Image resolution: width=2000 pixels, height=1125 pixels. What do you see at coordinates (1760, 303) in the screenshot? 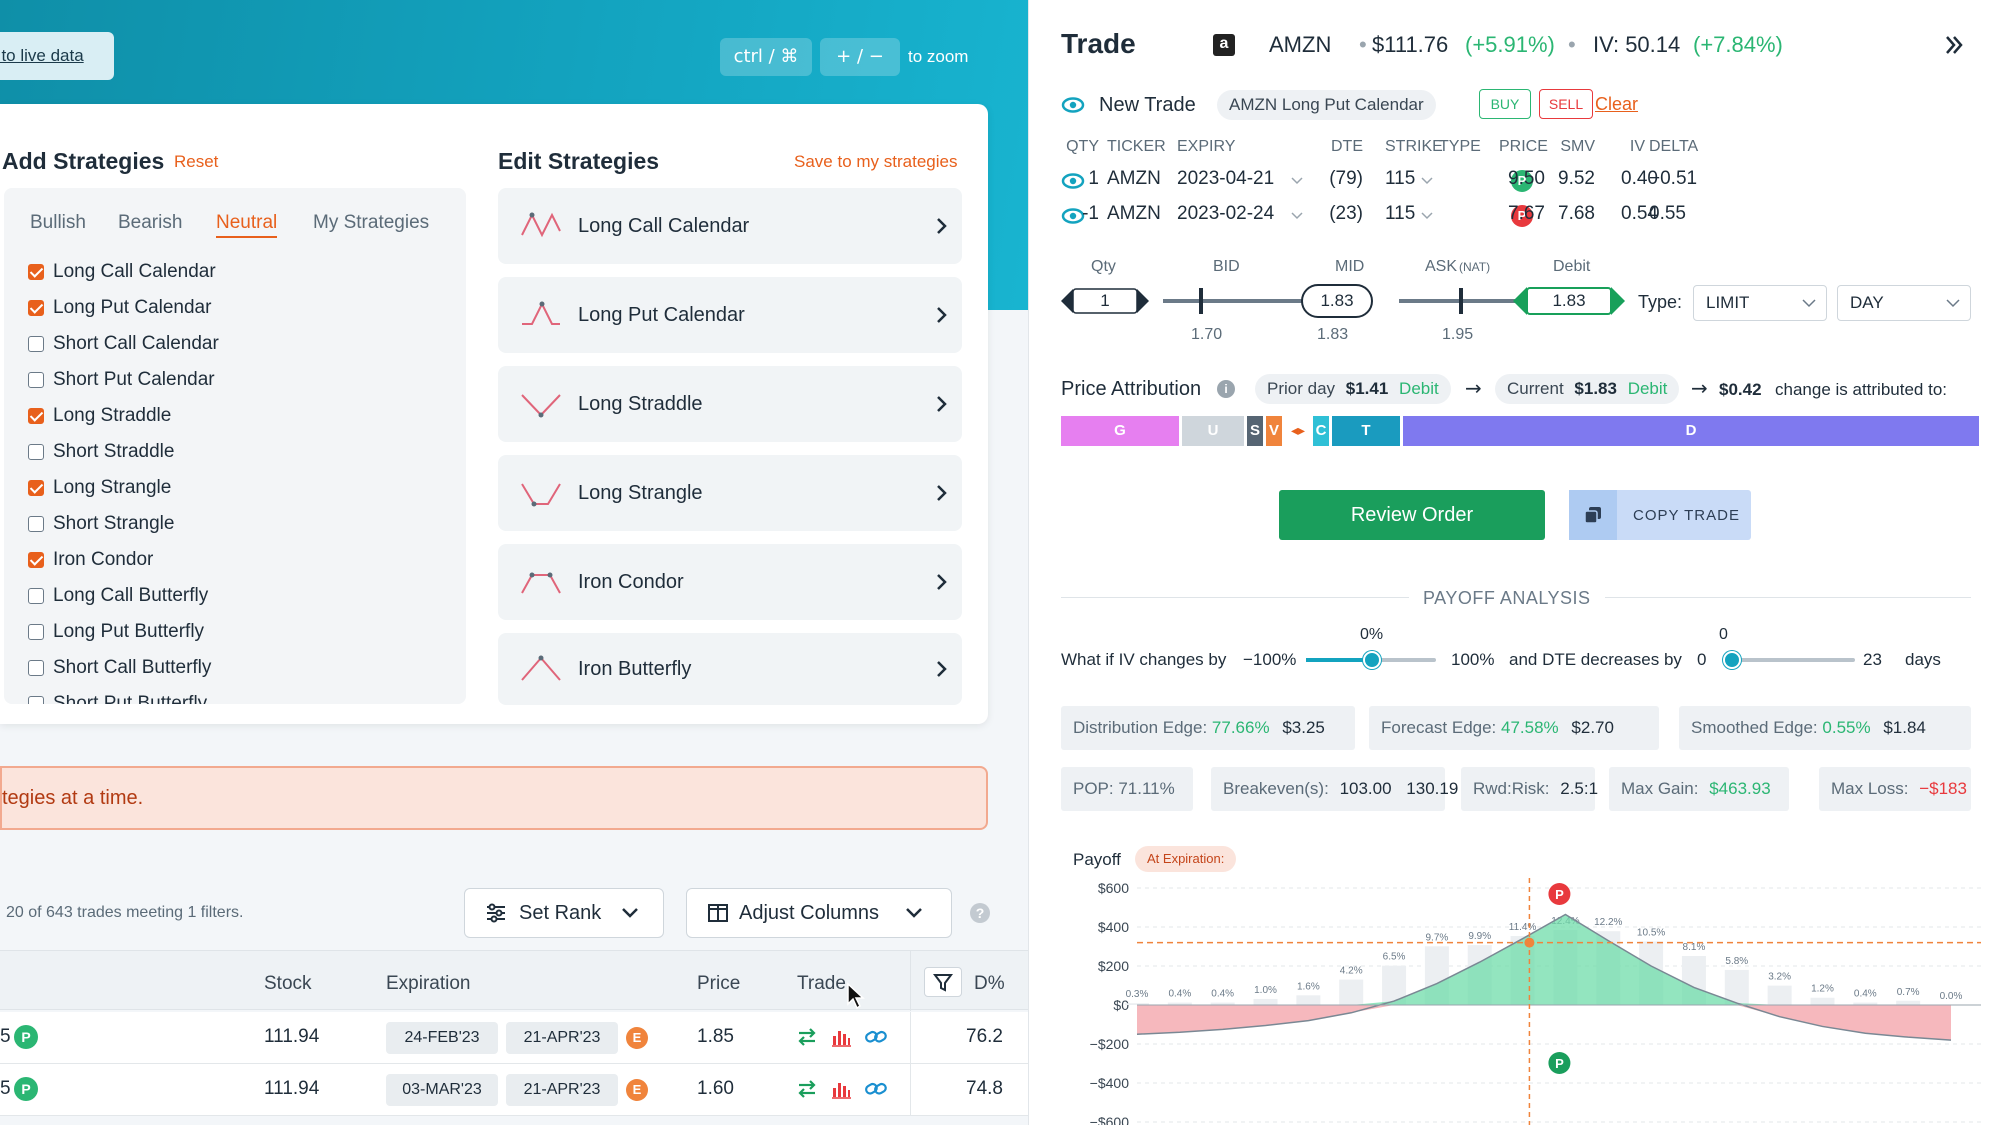
I see `order-type-select: LIMIT` at bounding box center [1760, 303].